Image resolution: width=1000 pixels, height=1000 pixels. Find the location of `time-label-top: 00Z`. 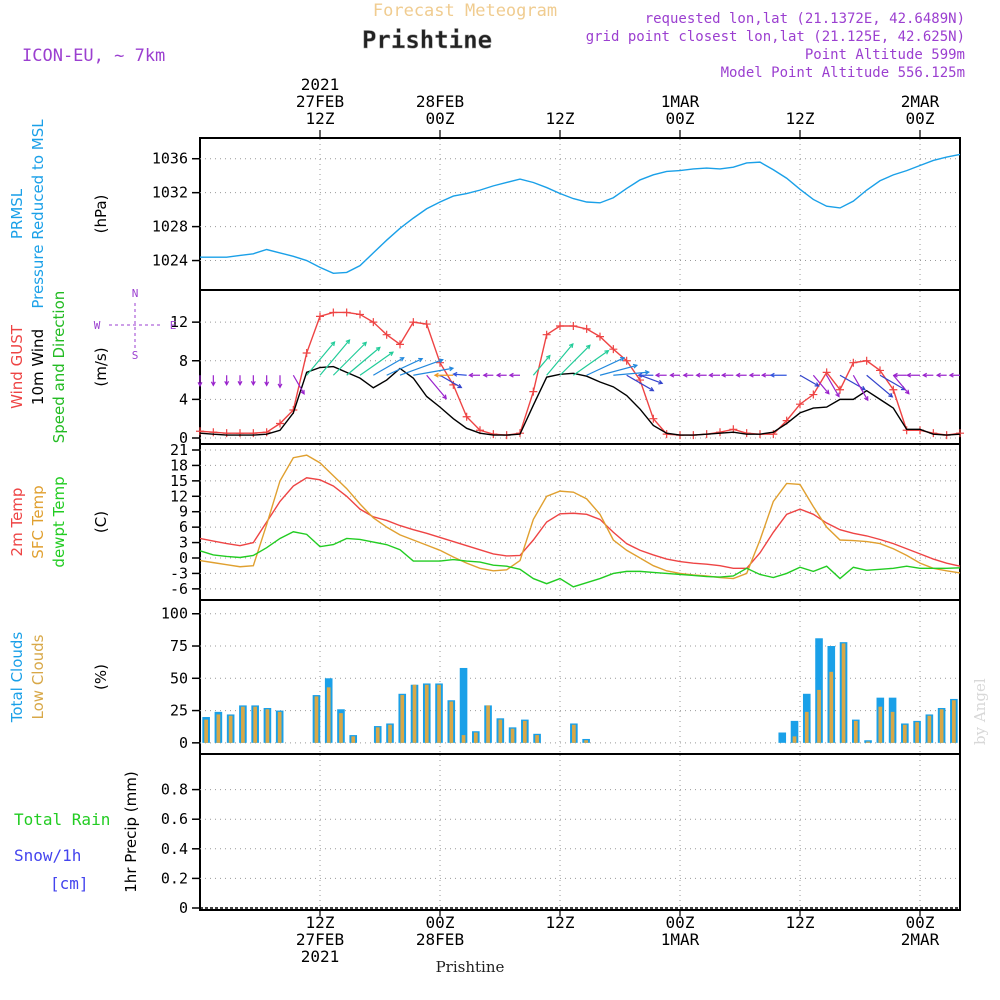

time-label-top: 00Z is located at coordinates (920, 118).